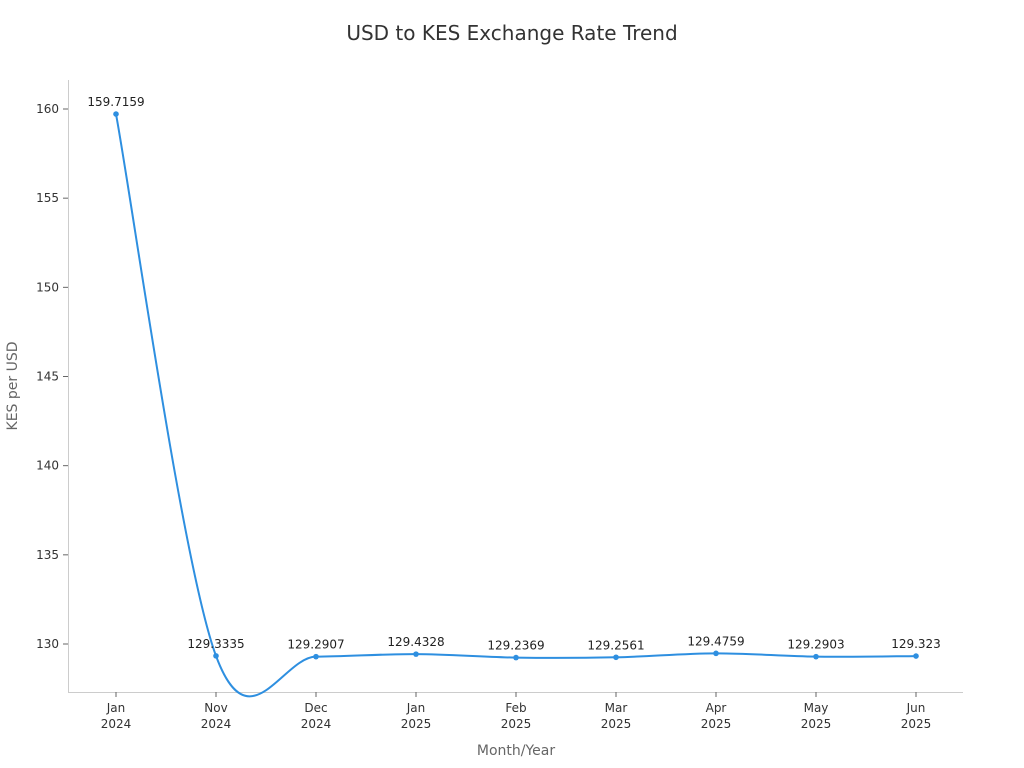  I want to click on data-label: 129.2369, so click(515, 646).